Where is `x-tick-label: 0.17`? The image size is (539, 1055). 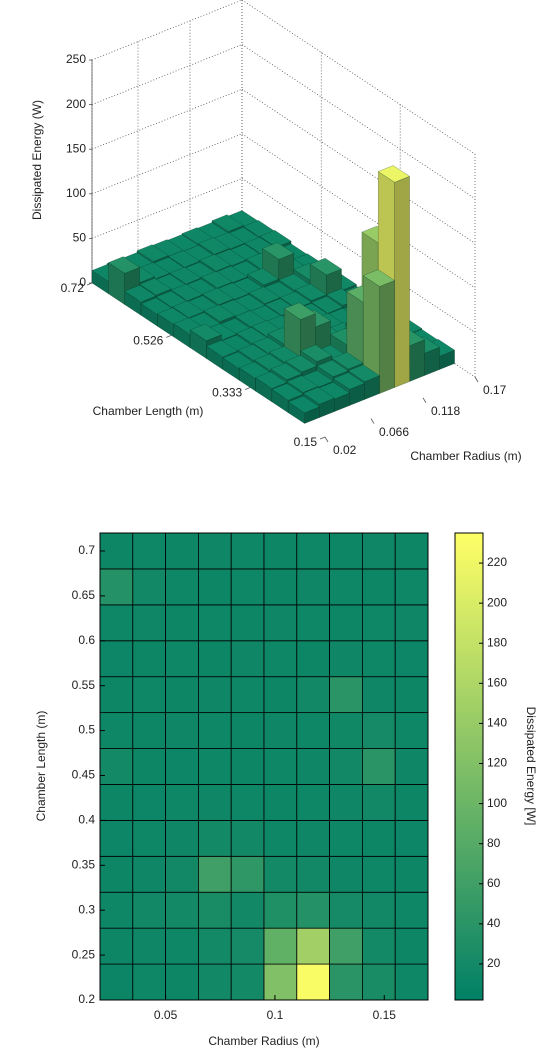 x-tick-label: 0.17 is located at coordinates (495, 390).